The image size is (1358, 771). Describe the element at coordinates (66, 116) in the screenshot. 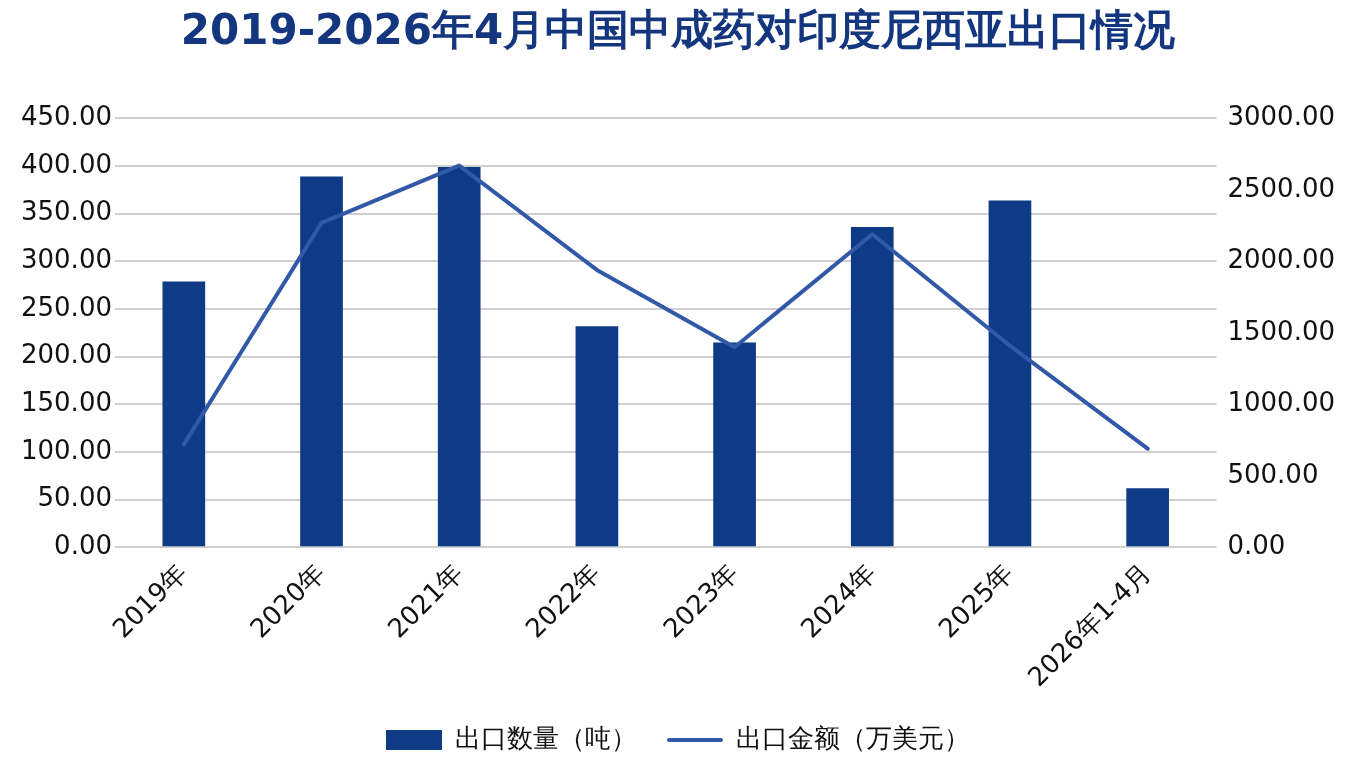

I see `y-tick-label: 450.00` at that location.